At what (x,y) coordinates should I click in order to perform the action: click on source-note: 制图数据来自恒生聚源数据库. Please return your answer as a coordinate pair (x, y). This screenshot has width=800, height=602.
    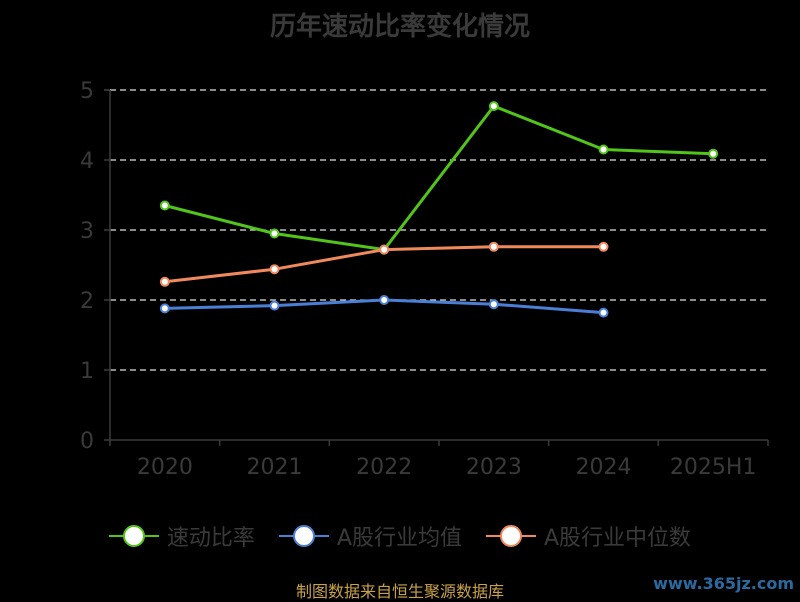
    Looking at the image, I should click on (399, 591).